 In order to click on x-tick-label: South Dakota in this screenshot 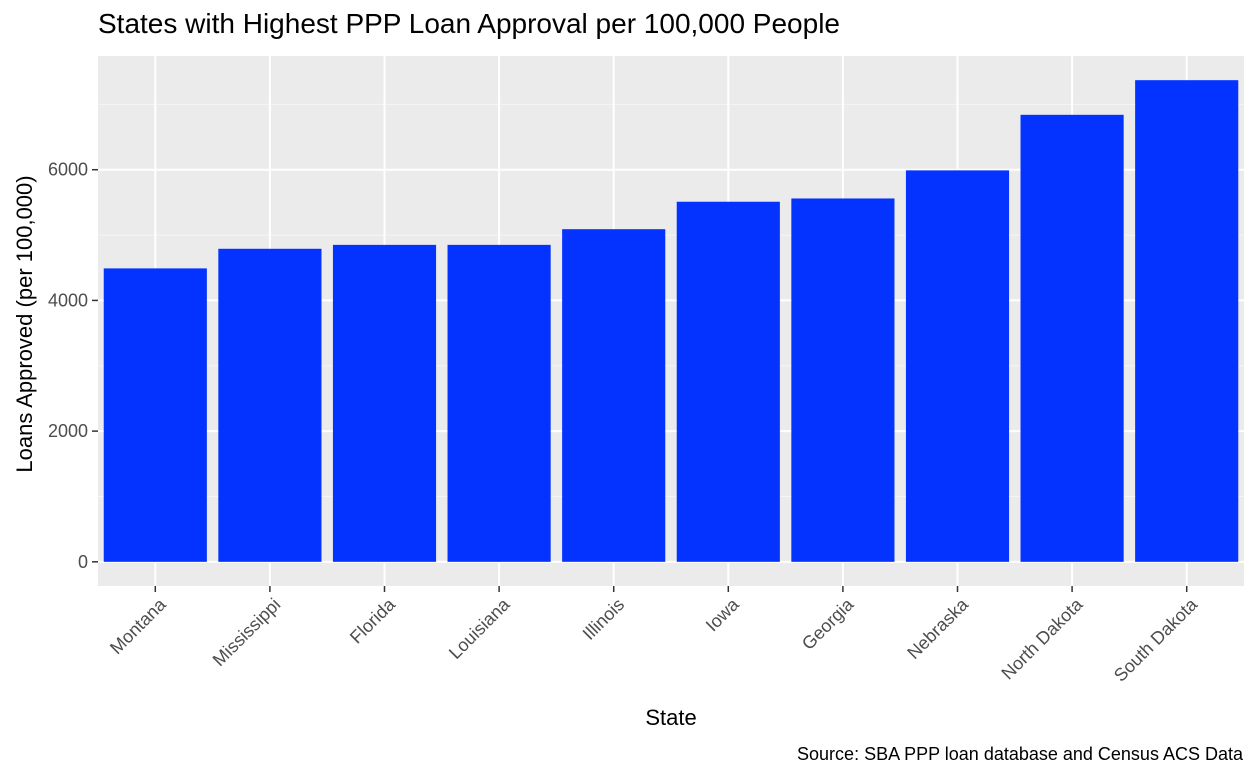, I will do `click(1156, 640)`.